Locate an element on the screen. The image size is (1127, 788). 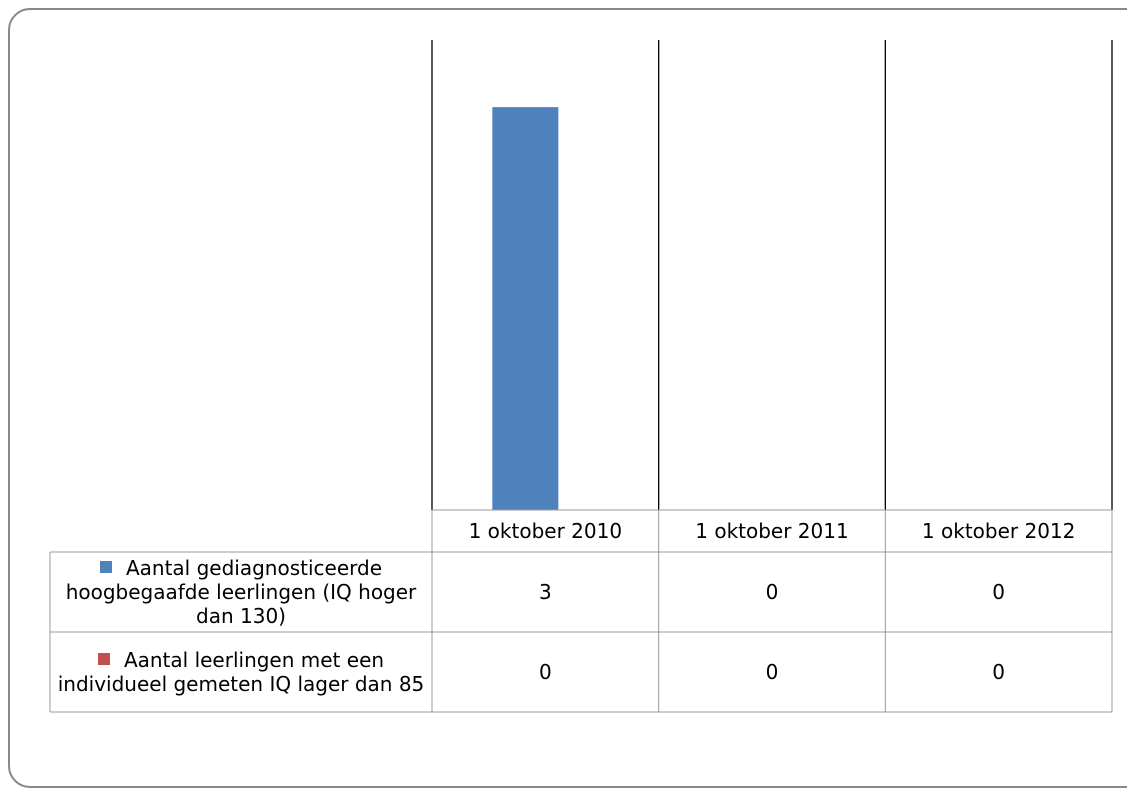
bar is located at coordinates (525, 309).